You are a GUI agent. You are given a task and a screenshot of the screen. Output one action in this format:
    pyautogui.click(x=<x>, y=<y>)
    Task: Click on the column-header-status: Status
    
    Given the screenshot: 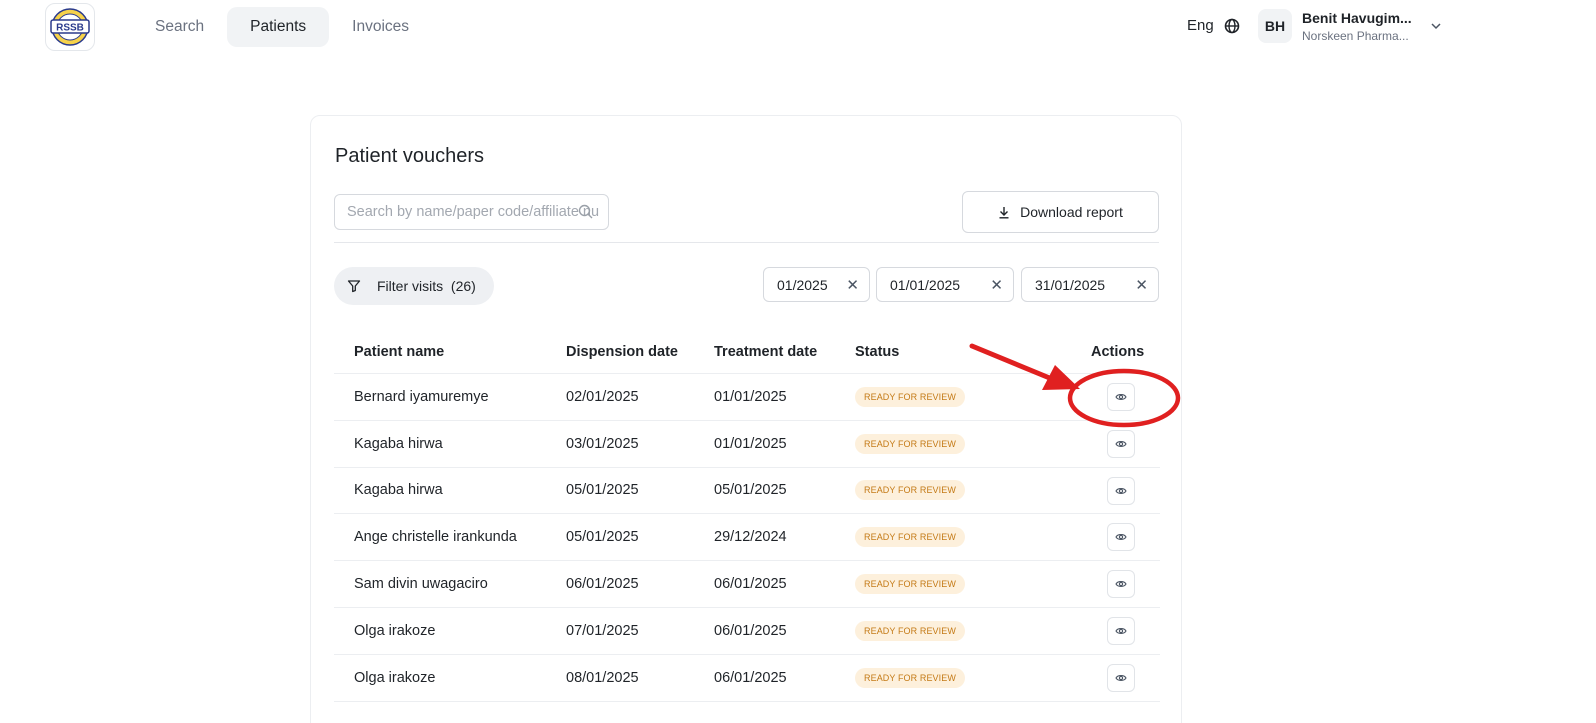 What is the action you would take?
    pyautogui.click(x=877, y=352)
    